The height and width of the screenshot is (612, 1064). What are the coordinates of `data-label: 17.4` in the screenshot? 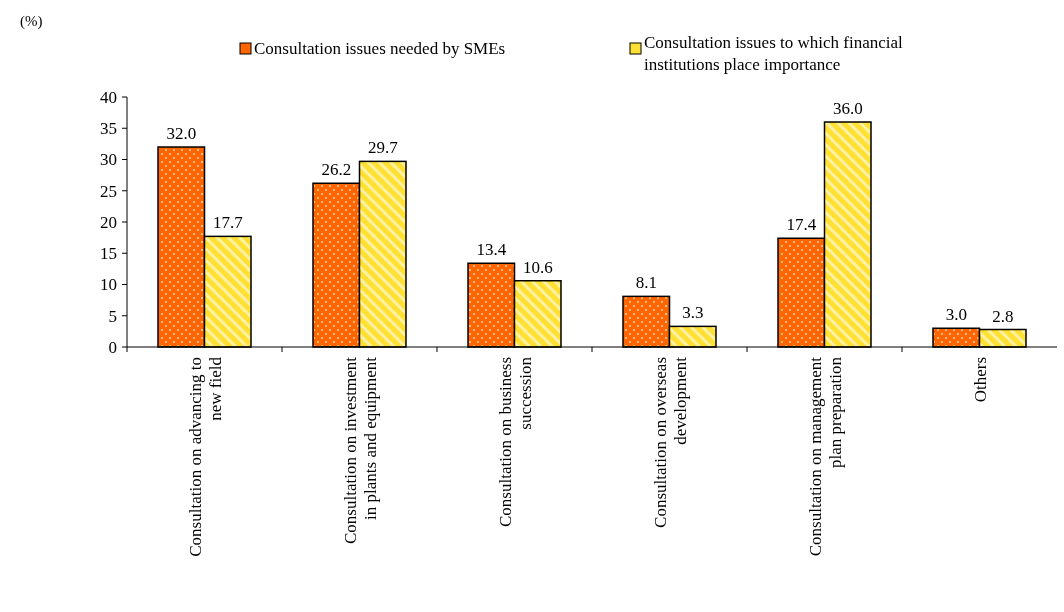 It's located at (801, 225).